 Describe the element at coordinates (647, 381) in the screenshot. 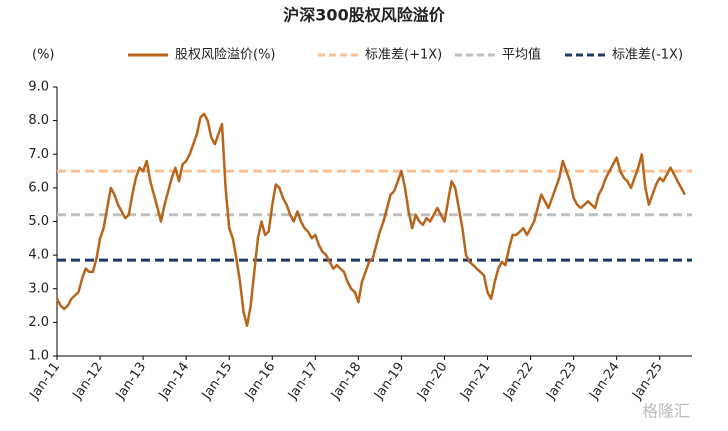

I see `x-tick-label: Jan-25` at that location.